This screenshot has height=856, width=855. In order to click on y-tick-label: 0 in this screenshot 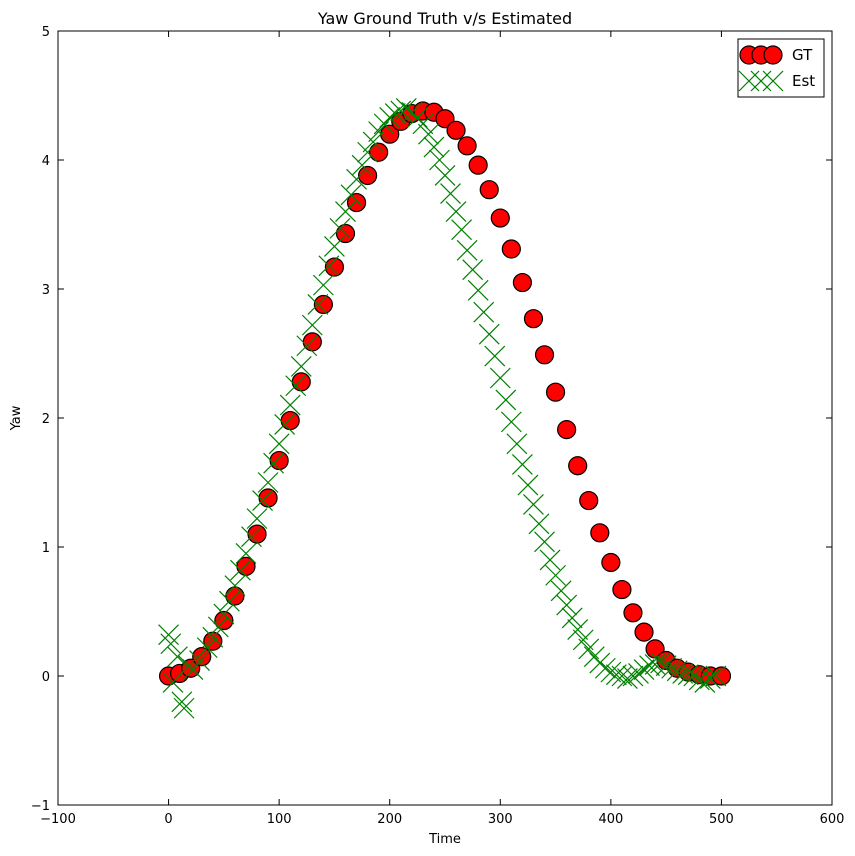, I will do `click(46, 677)`.